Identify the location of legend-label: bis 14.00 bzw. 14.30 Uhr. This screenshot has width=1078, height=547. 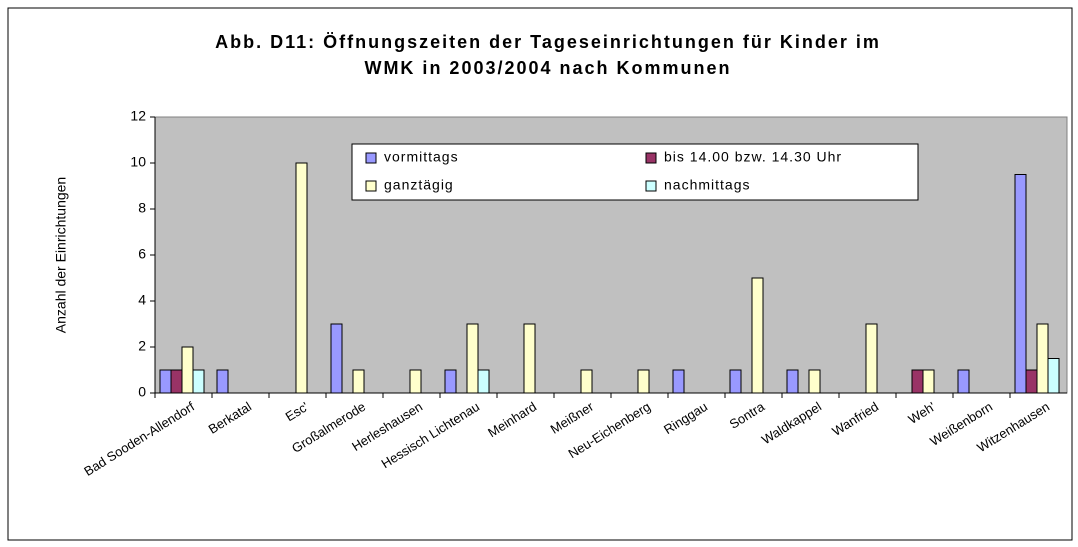
(753, 157).